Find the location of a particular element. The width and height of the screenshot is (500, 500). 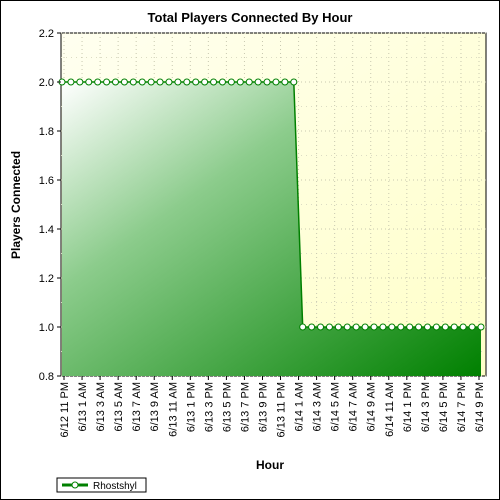

x-tick-label: 6/13 3 PM is located at coordinates (209, 407).